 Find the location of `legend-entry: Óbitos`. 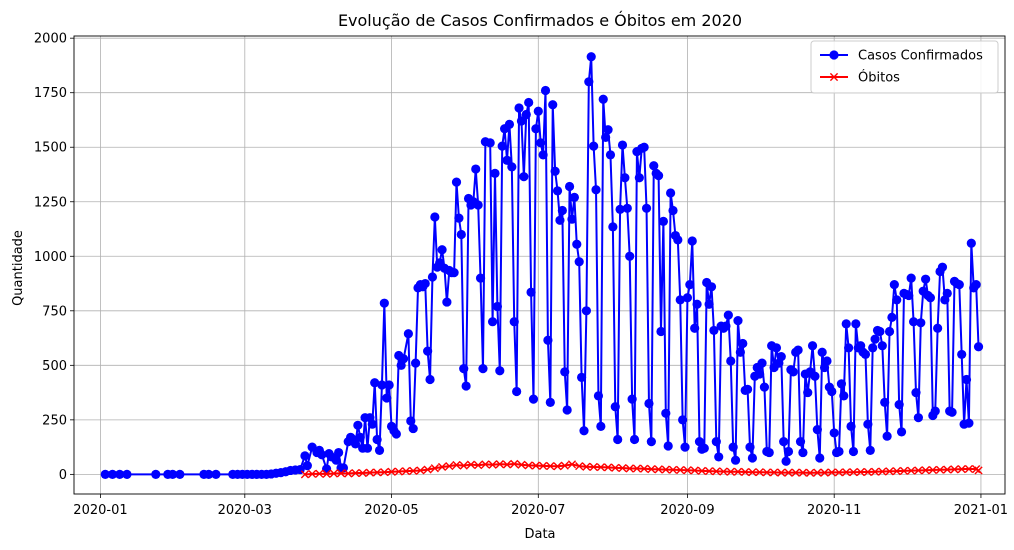

legend-entry: Óbitos is located at coordinates (860, 78).